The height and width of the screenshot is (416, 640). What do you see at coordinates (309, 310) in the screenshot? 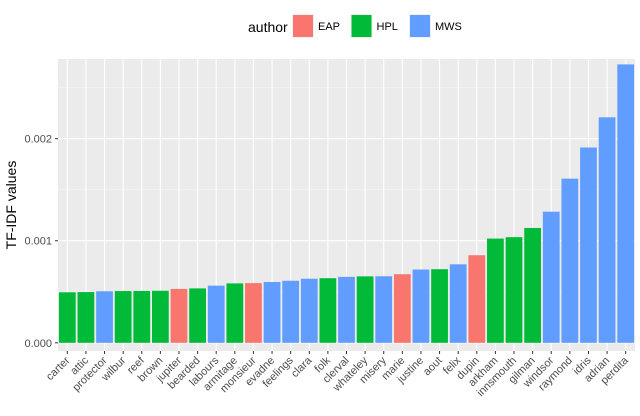
I see `bar-clara` at bounding box center [309, 310].